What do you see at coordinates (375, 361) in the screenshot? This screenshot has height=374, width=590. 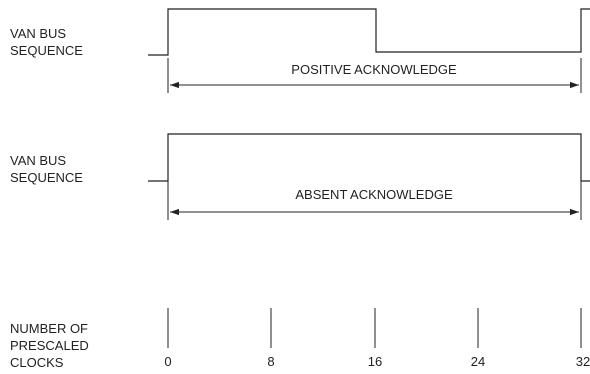 I see `clock-tick-label-16: 16` at bounding box center [375, 361].